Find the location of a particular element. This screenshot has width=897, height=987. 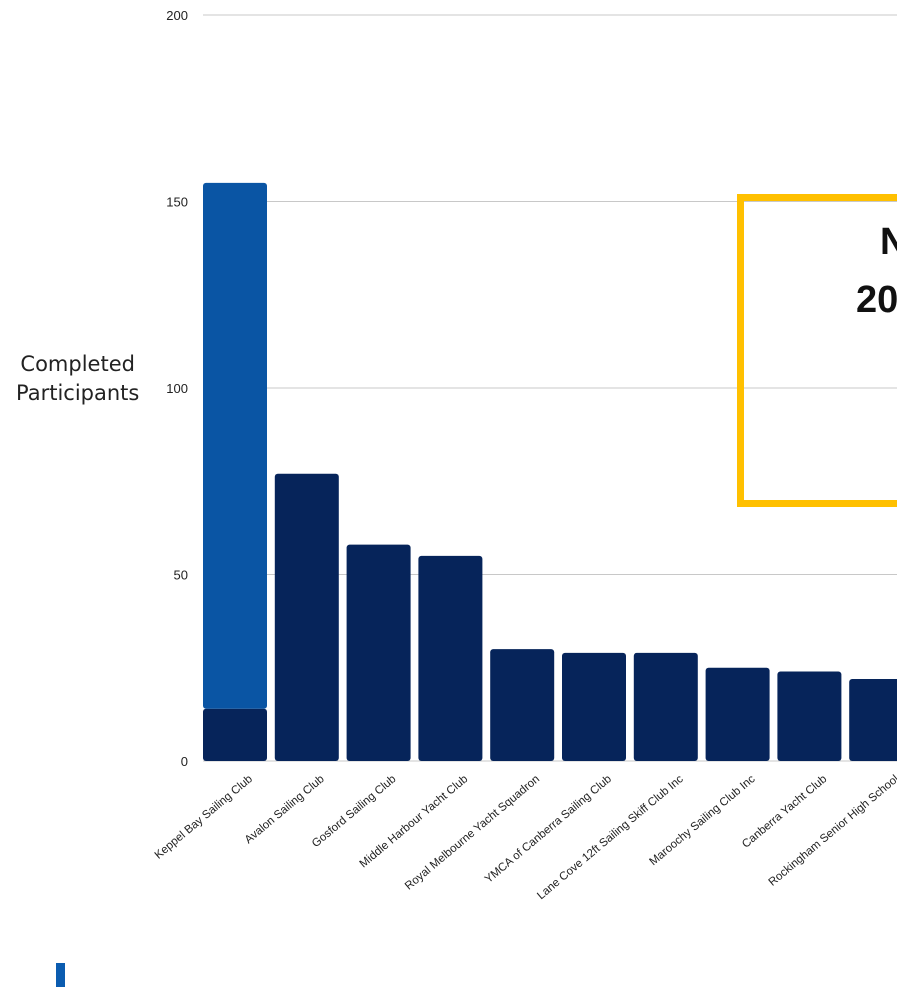

callout-box: N 20 is located at coordinates (817, 350).